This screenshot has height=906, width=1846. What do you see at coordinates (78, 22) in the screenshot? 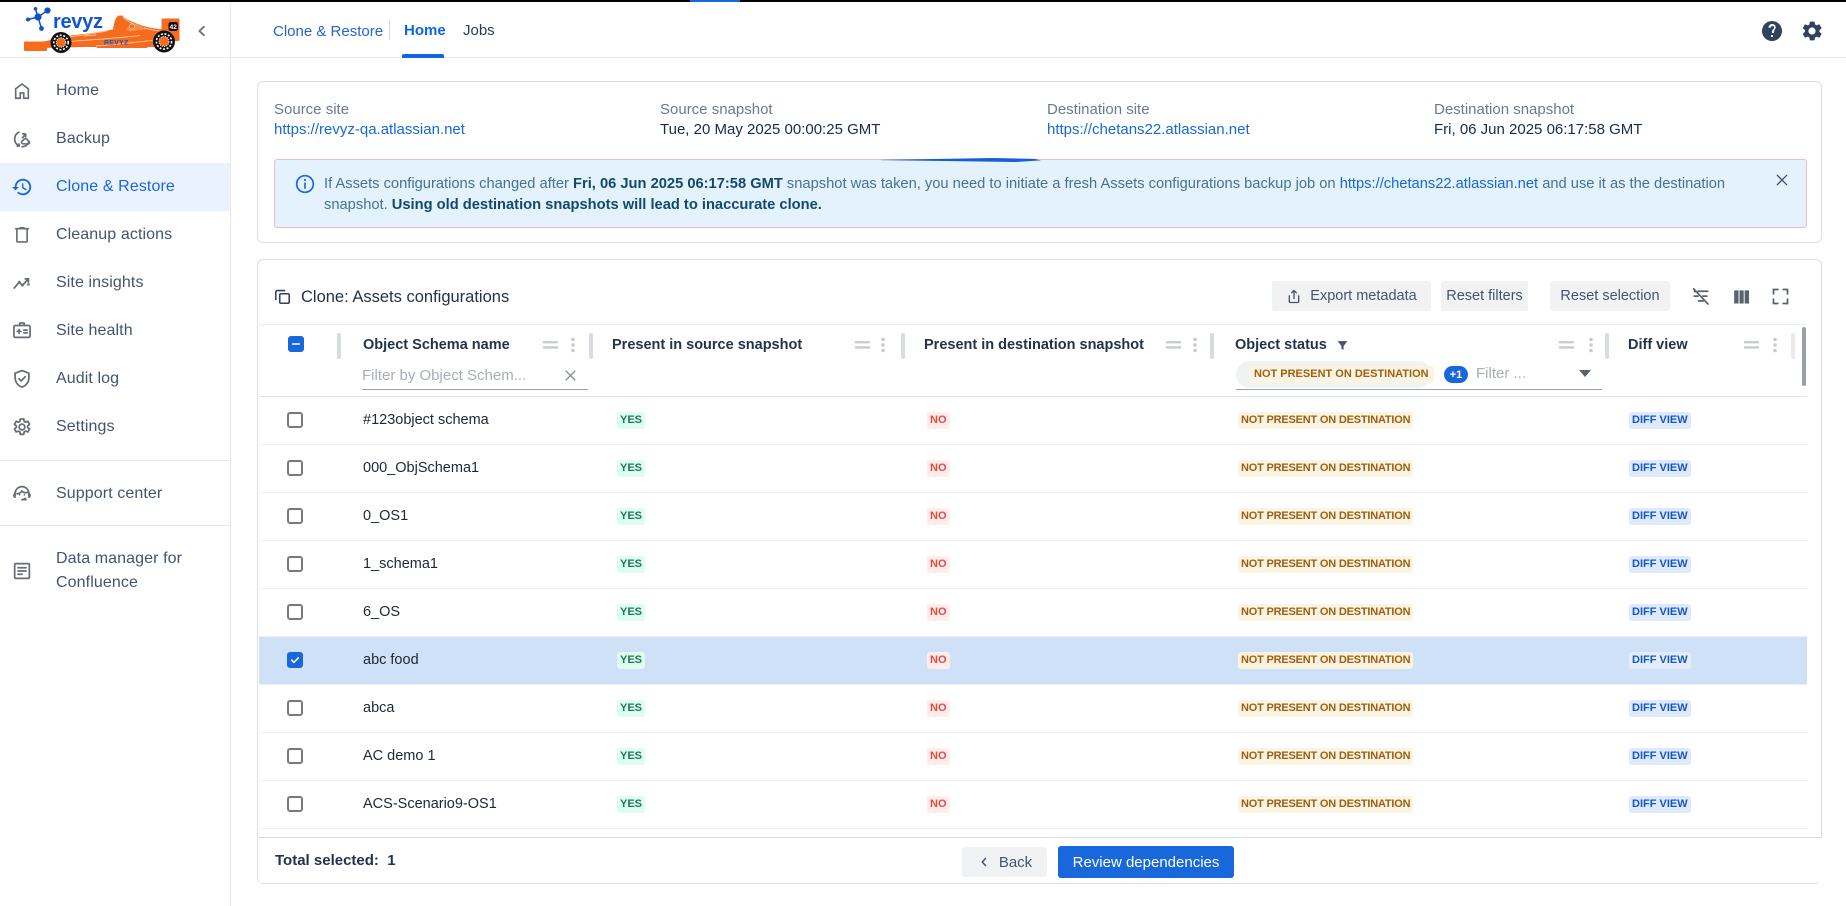
I see `svg-text: revyz` at bounding box center [78, 22].